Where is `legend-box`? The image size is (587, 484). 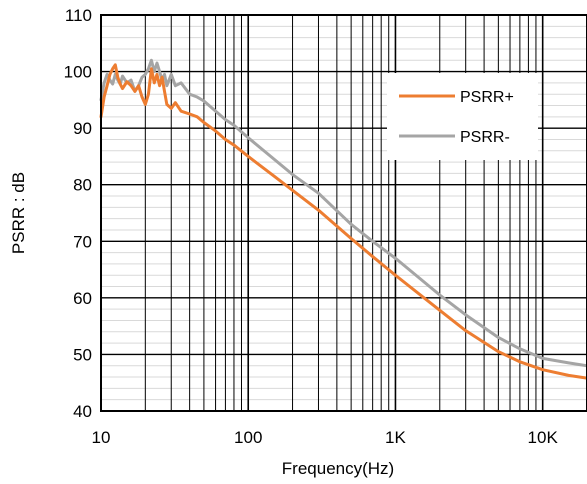 legend-box is located at coordinates (462, 116).